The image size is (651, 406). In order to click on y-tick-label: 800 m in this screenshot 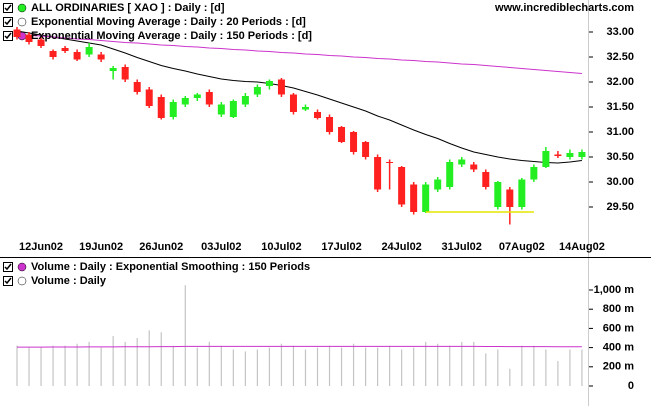, I will do `click(618, 309)`.